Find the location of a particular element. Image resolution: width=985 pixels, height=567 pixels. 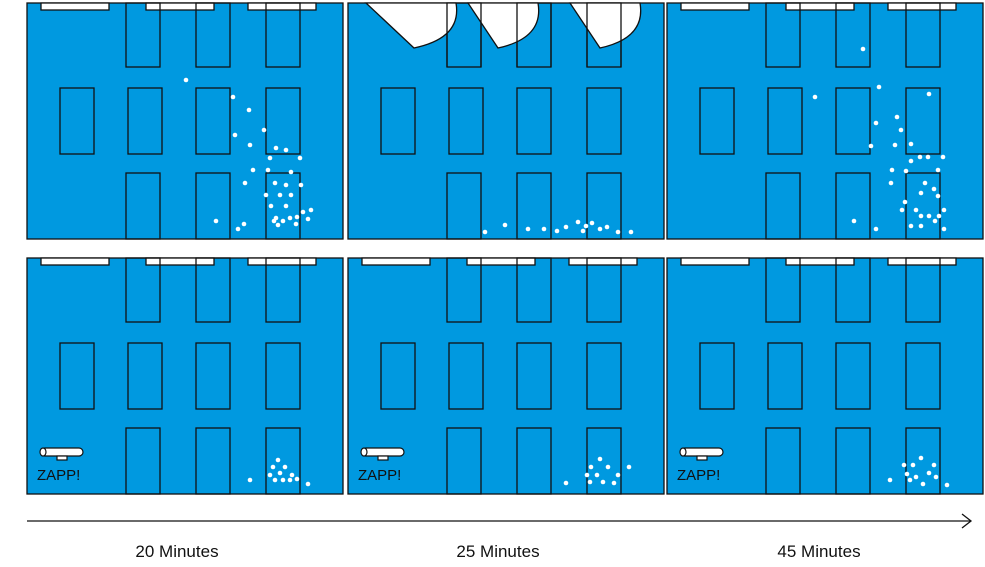

time-label-45-minutes: 45 Minutes is located at coordinates (819, 551).